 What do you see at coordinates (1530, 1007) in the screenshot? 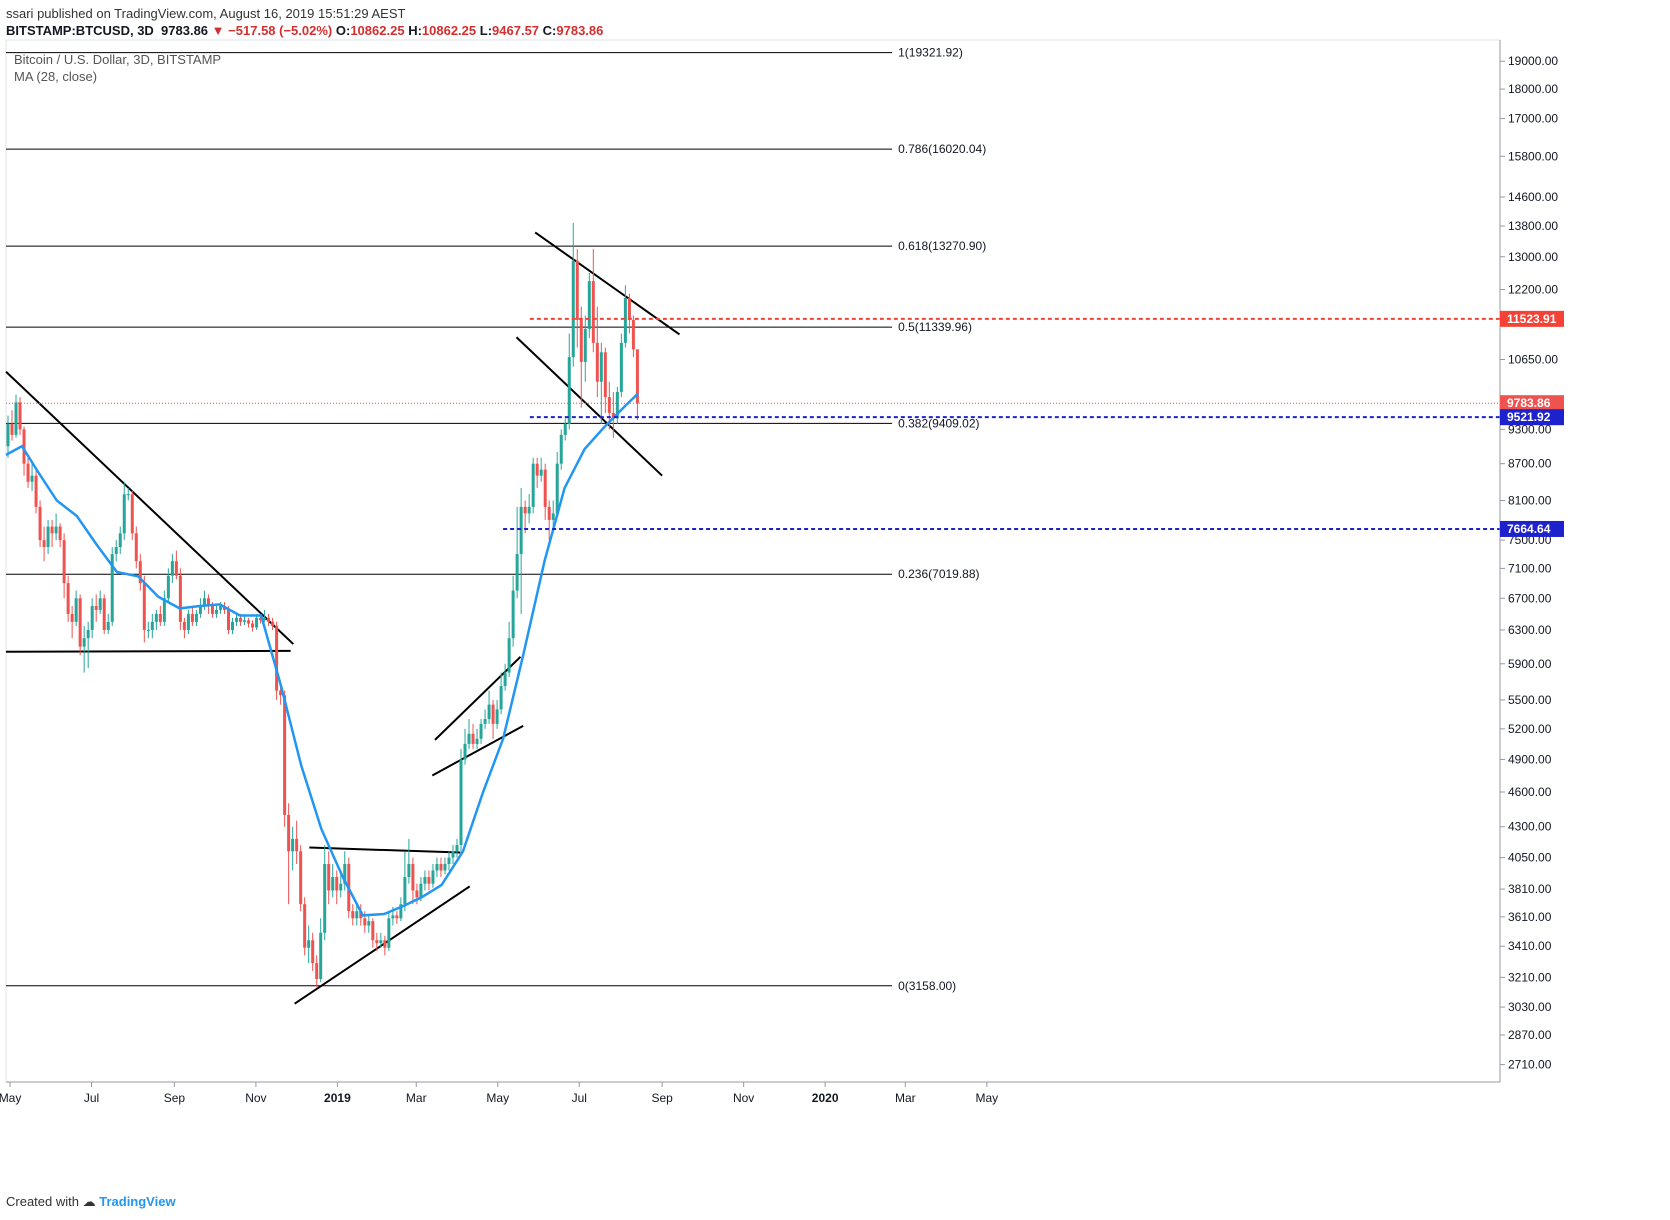
I see `y-tick-label: 3030.00` at bounding box center [1530, 1007].